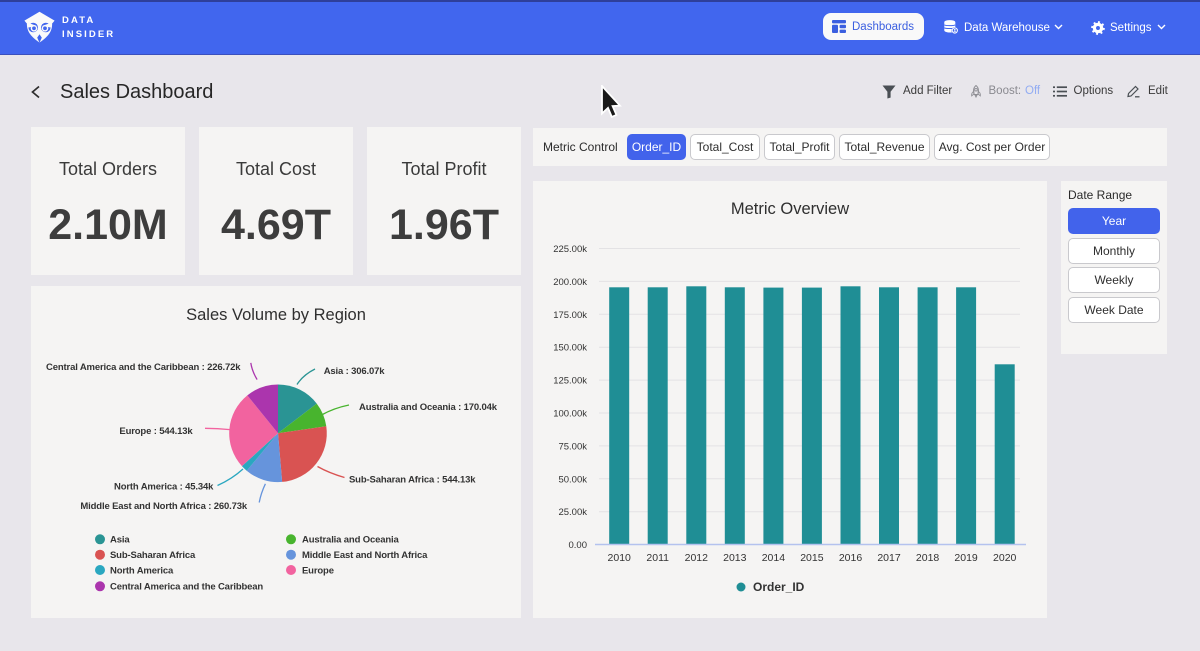 This screenshot has height=651, width=1200. I want to click on svg-text: Sub-Saharan Africa : 544.13k, so click(412, 480).